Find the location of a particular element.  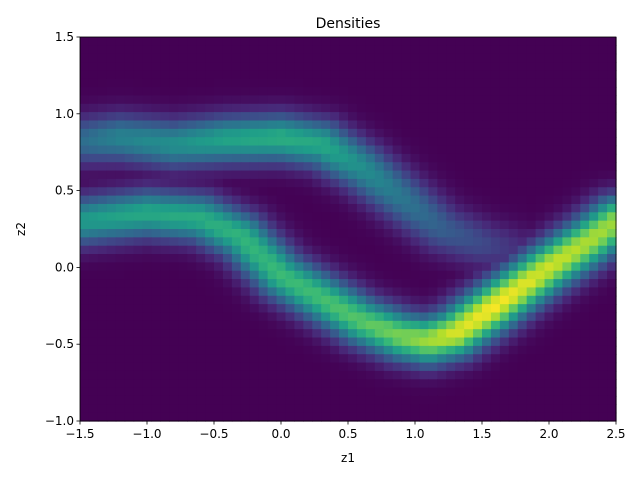

chart-title: Densities is located at coordinates (348, 24).